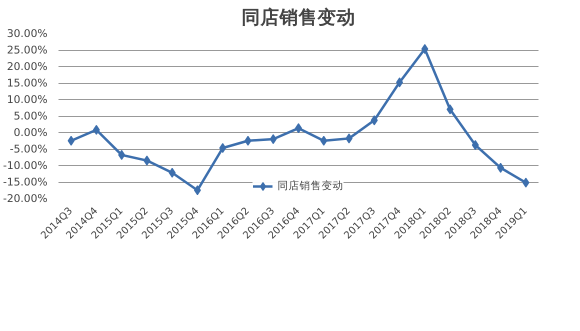 The width and height of the screenshot is (580, 331). I want to click on y-tick-label: 15.00%, so click(27, 83).